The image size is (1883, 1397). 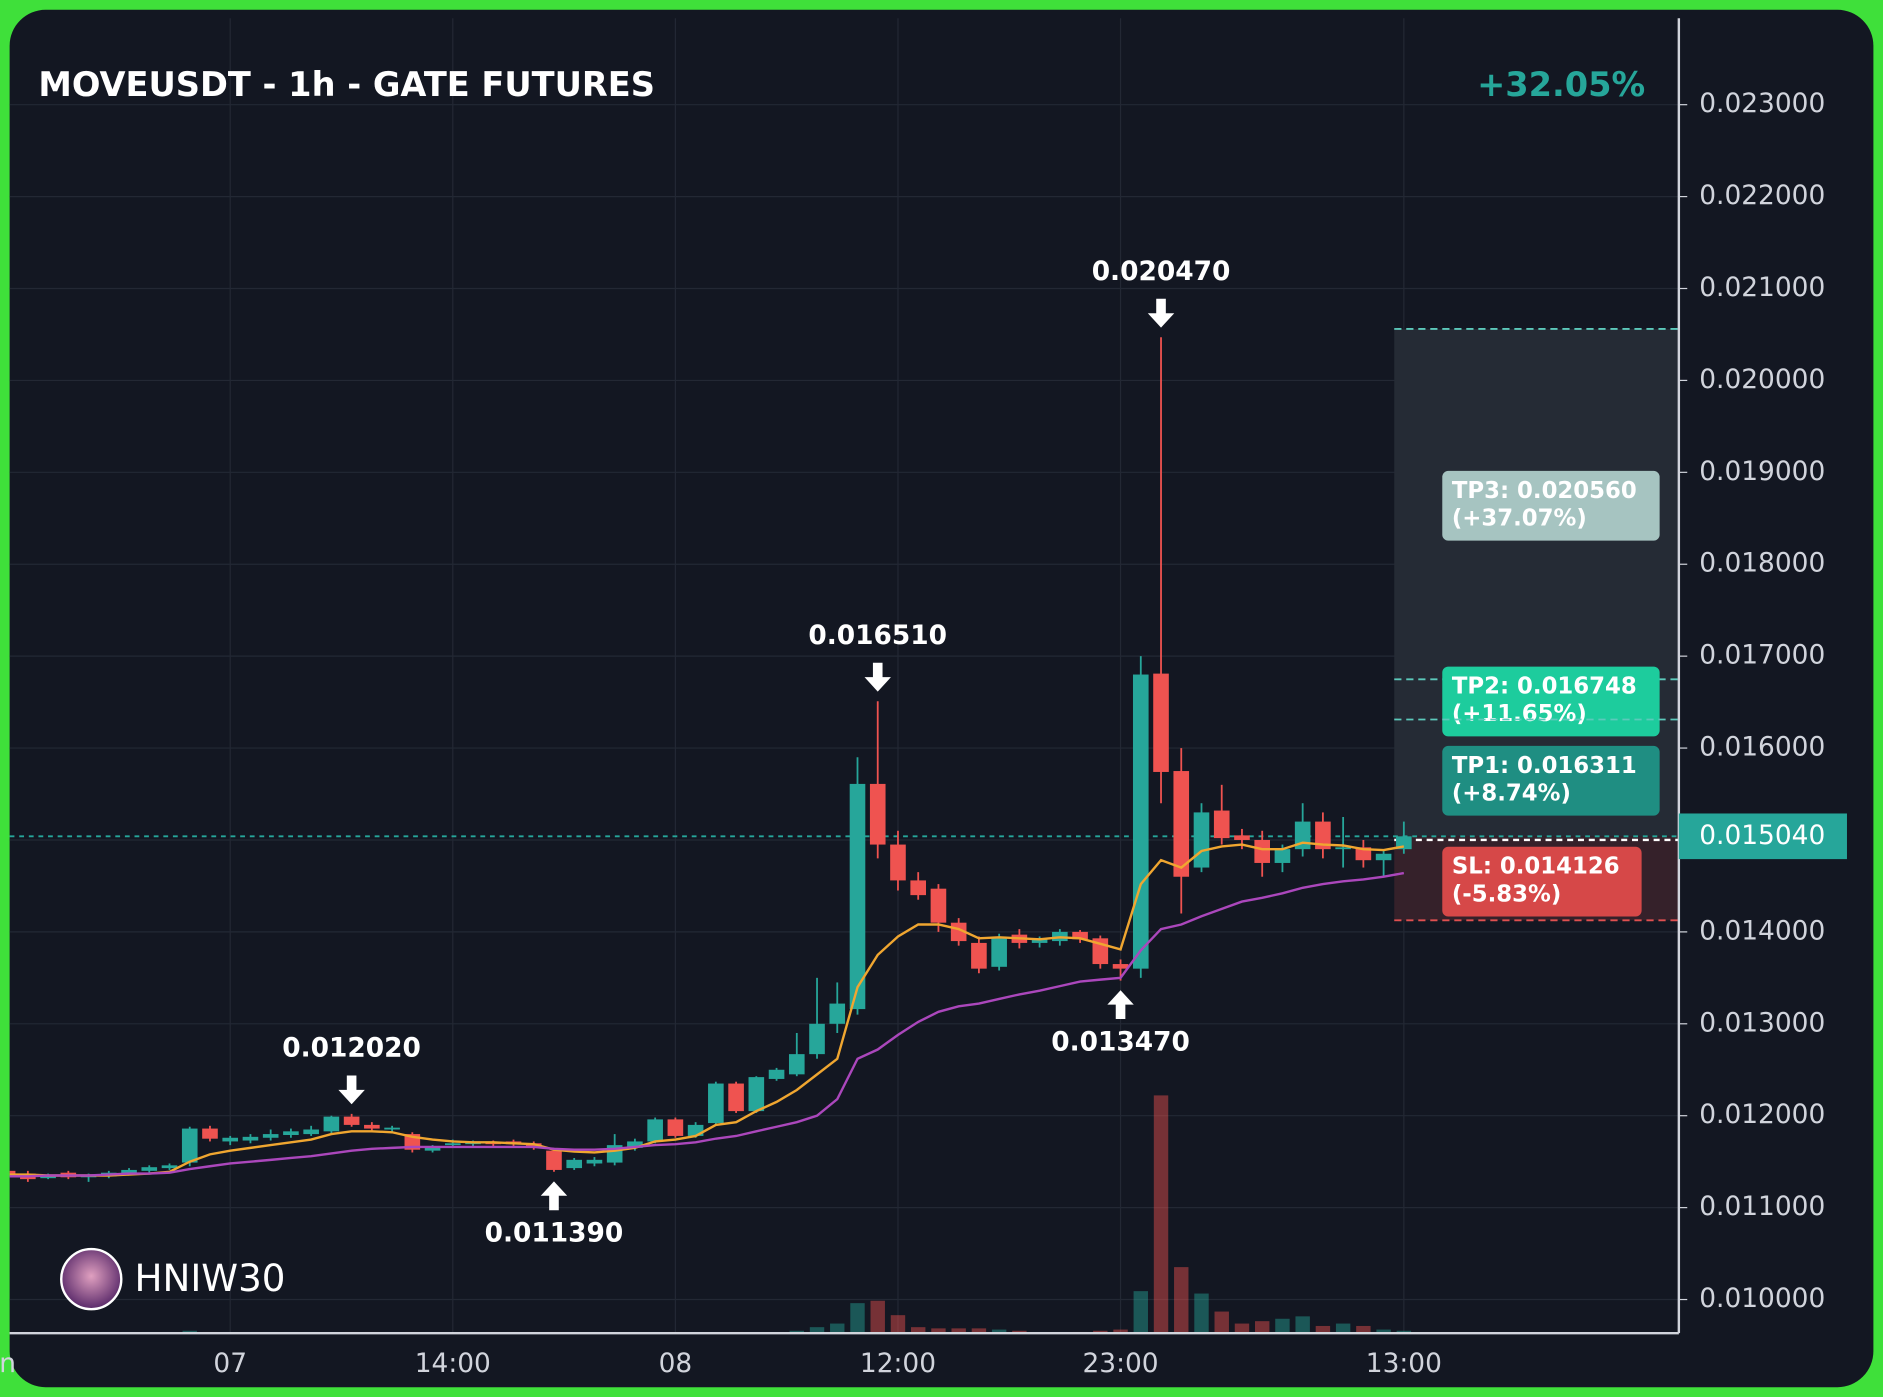 What do you see at coordinates (91, 1279) in the screenshot?
I see `avatar` at bounding box center [91, 1279].